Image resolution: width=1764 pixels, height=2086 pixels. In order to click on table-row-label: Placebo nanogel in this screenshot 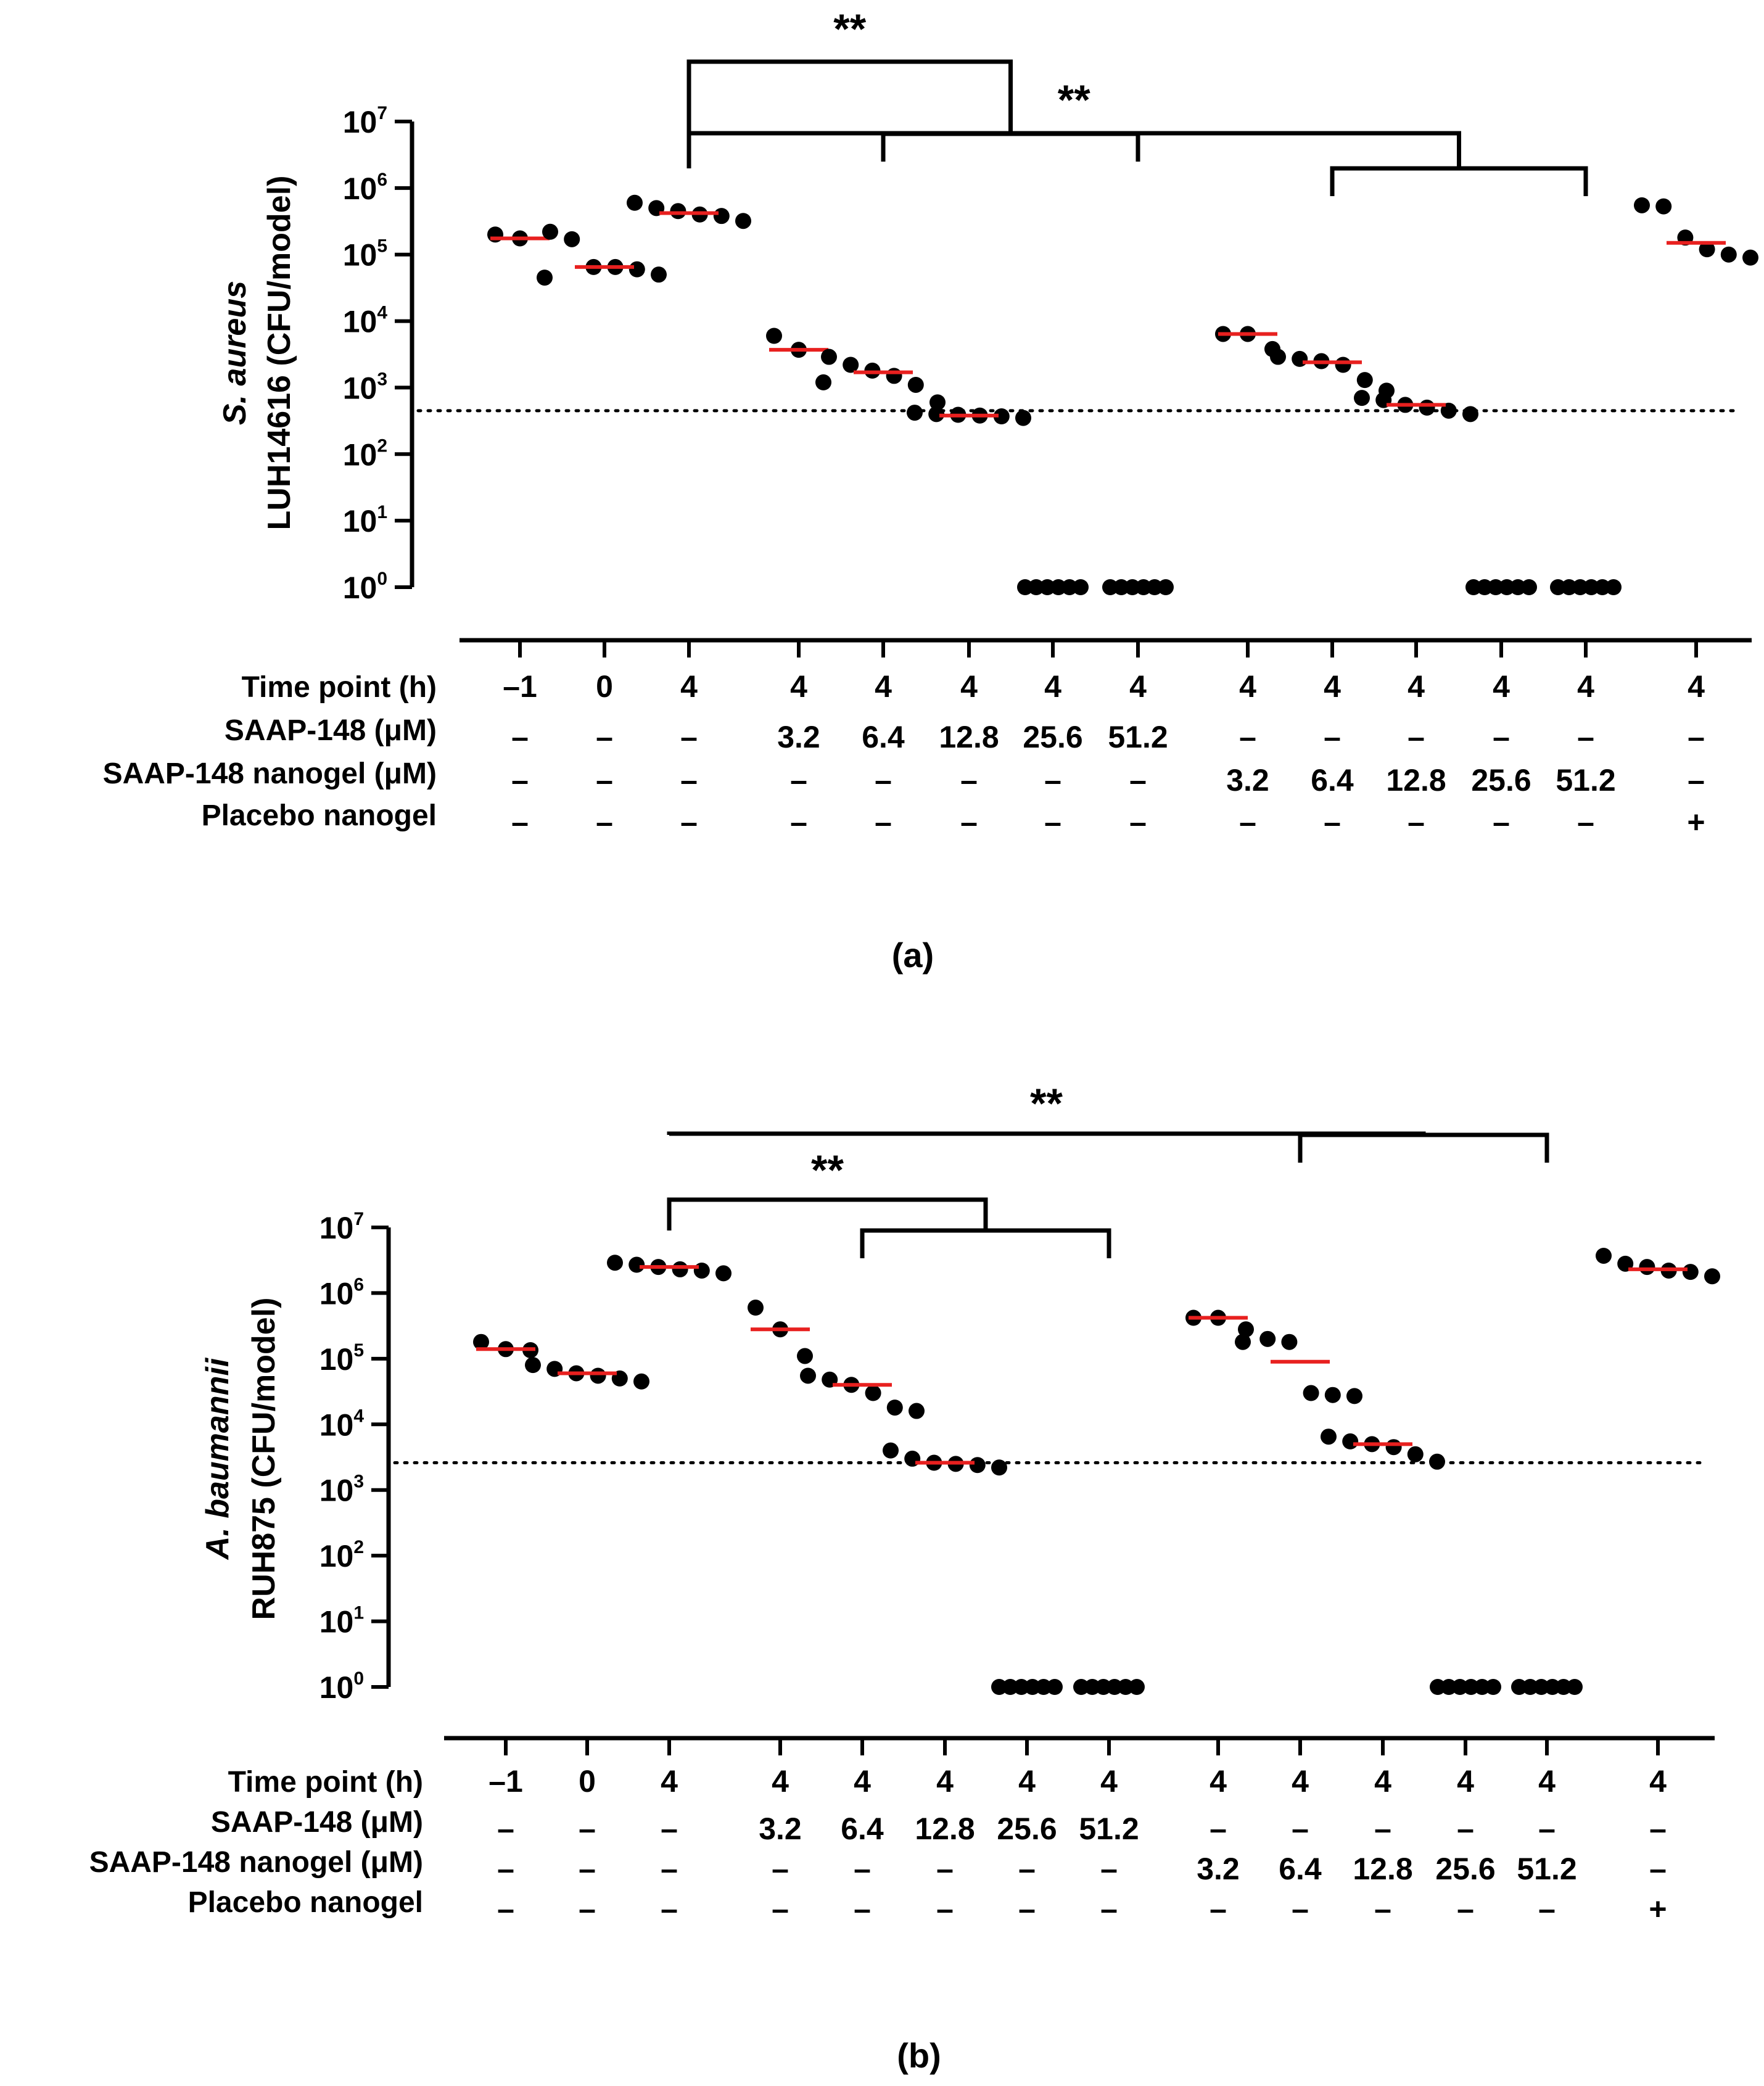, I will do `click(319, 815)`.